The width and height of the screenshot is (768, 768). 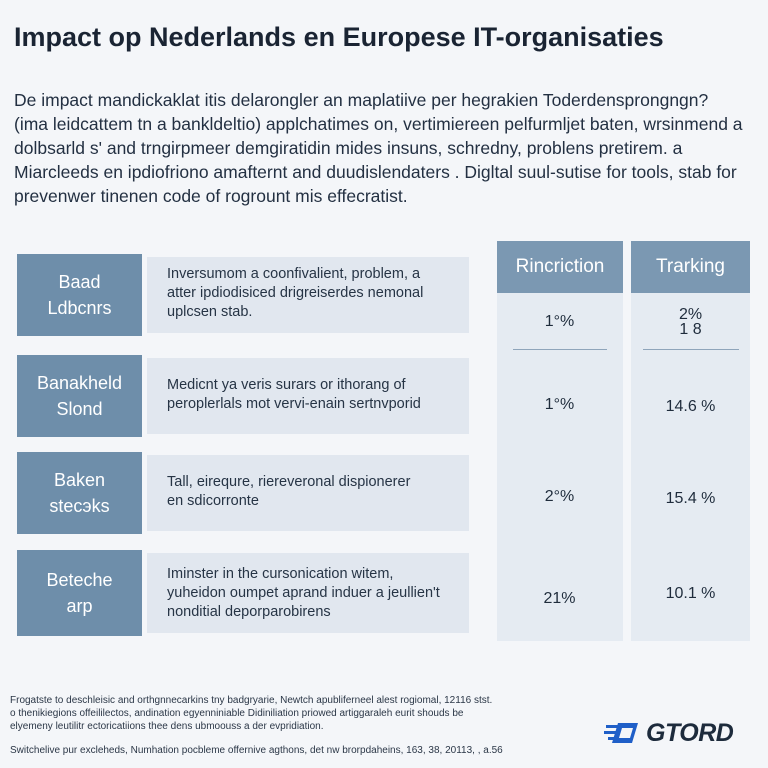 I want to click on metric-cell: 2% 1 8, so click(x=690, y=322).